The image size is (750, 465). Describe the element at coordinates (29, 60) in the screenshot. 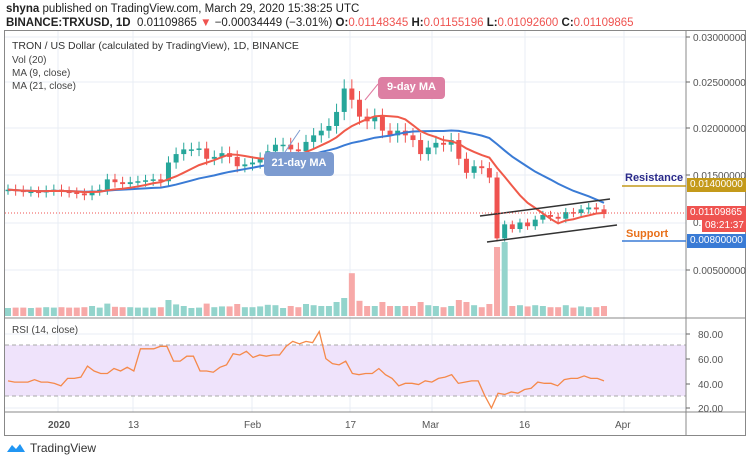

I see `vol-legend: Vol (20)` at that location.